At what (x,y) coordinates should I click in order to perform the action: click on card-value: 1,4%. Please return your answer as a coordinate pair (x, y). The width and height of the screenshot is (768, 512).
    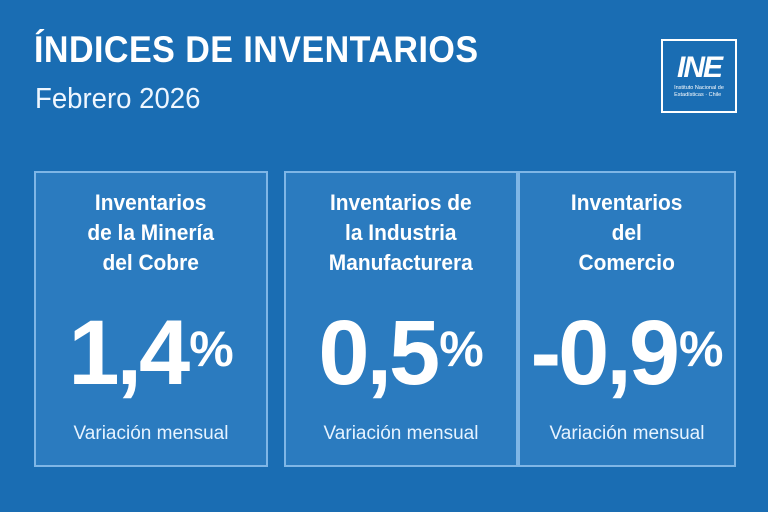
    Looking at the image, I should click on (151, 353).